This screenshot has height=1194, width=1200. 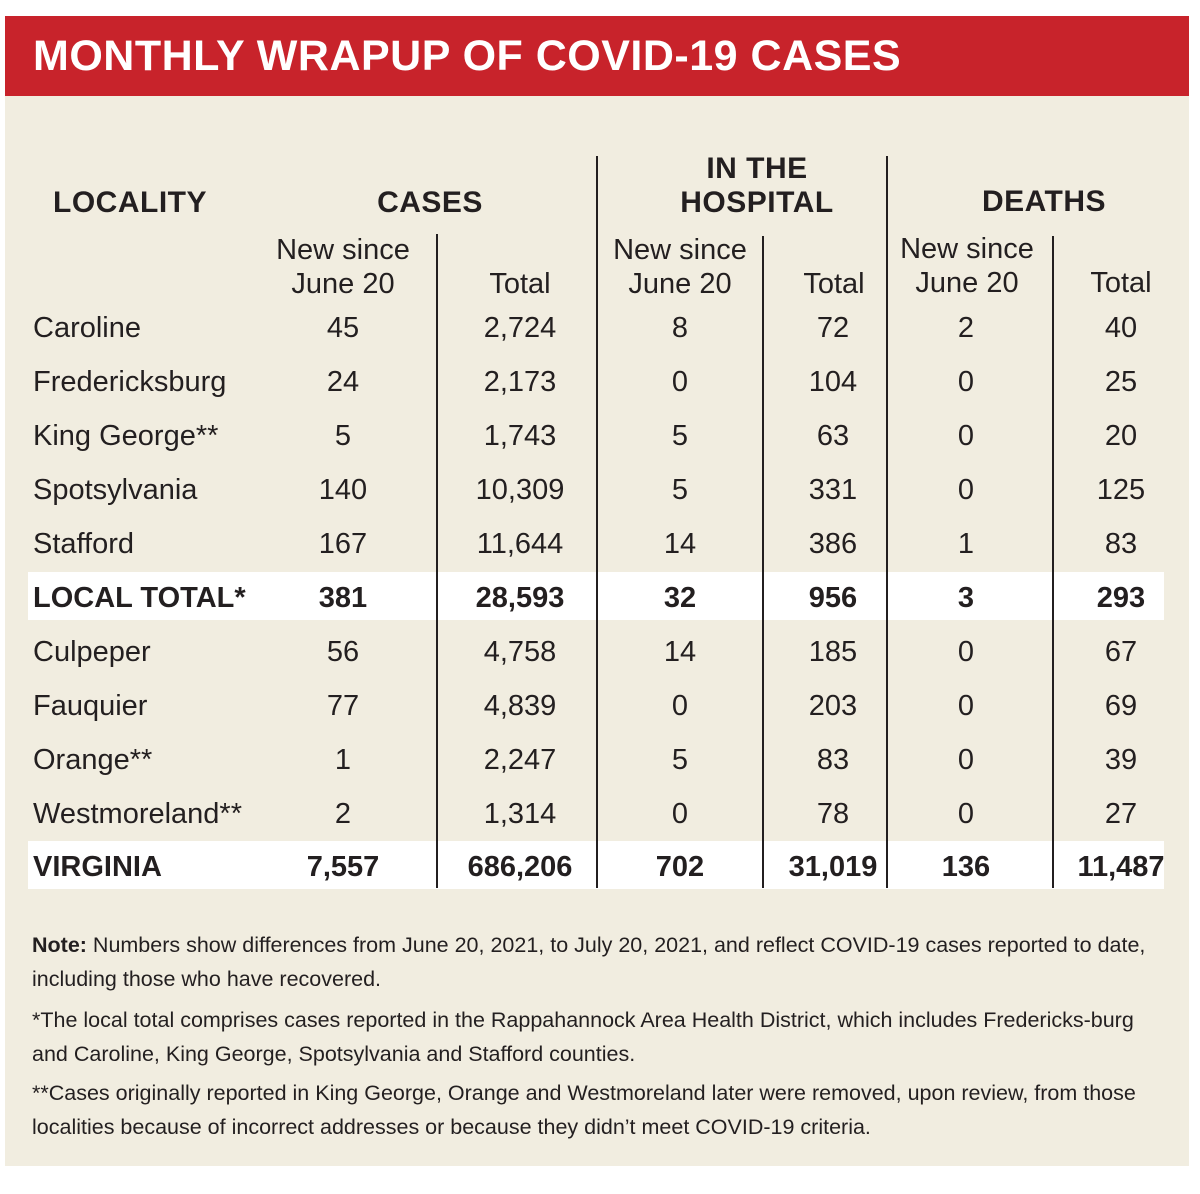 I want to click on row-locality: Orange**, so click(x=93, y=760).